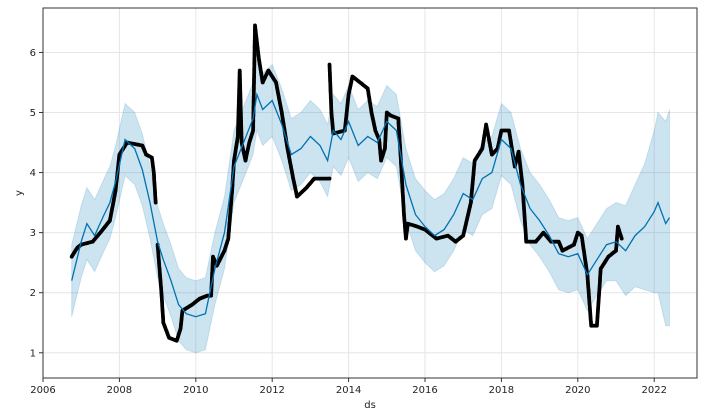 The image size is (720, 417). I want to click on x-axis-ticks: 2006 2008 2010 2012 2014 2016 2018 2020 2022, so click(348, 387).